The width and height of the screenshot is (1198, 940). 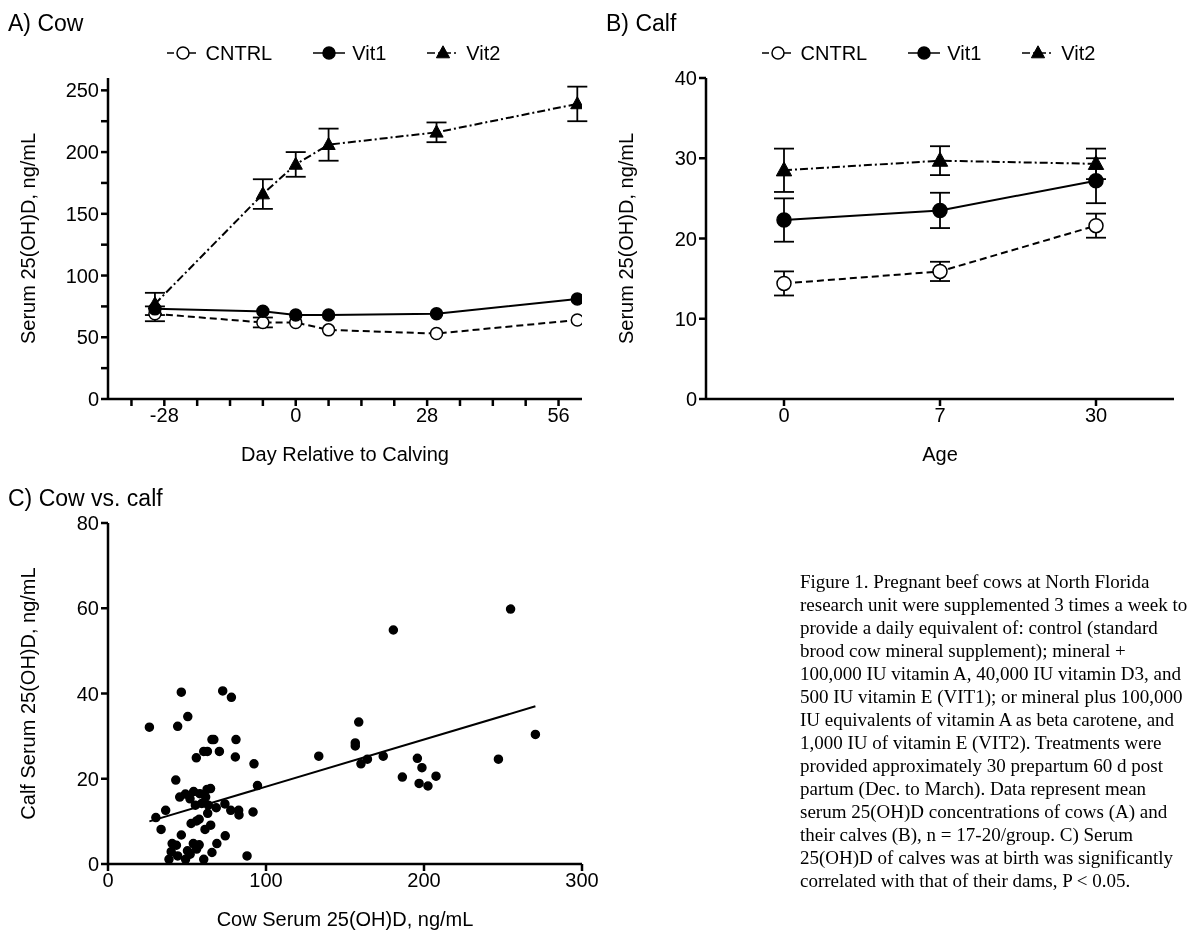 What do you see at coordinates (994, 731) in the screenshot?
I see `text: Figure 1. Pregnant beef cows at North Florida research unit were supplemented 3 times a week to provide a daily equivalent of: control (standard brood cow mineral supplement); mineral + 100,000 IU vitamin A, 40,000 IU vitamin D3, and 500 IU vitamin E (VIT1); or mineral plus 100,000 IU equivalents of vitamin A as beta carotene, and 1,000 IU of vitamin E (VIT2). Treatments were provided approximately 30 prepartum 60 d post partum (Dec. to March). Data represent mean serum 25(OH)D concentrations of cows (A) and their calves (B), n = 17-20/group. C) Serum 25(OH)D of calves was at birth was significantly correlated with that of their dams, P < 0.05.` at bounding box center [994, 731].